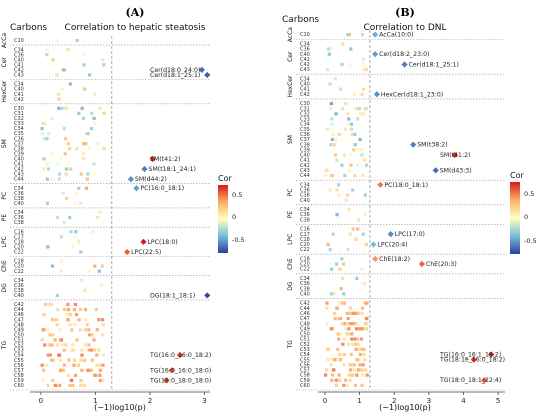  What do you see at coordinates (396, 35) in the screenshot?
I see `point-annotation: AcCa(10:0)` at bounding box center [396, 35].